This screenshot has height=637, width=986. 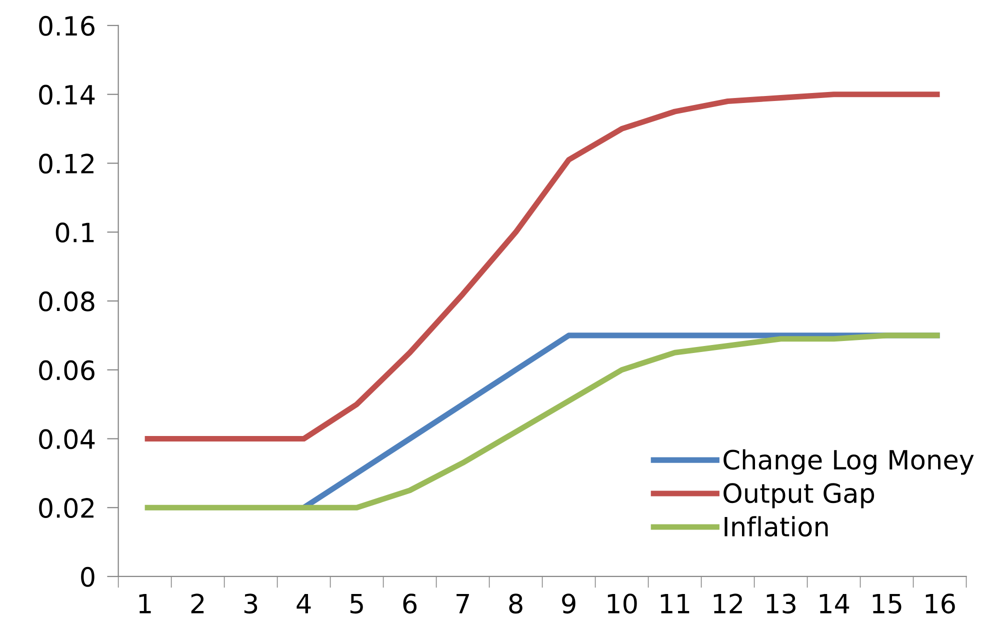 I want to click on x-tick-label: 14, so click(x=835, y=604).